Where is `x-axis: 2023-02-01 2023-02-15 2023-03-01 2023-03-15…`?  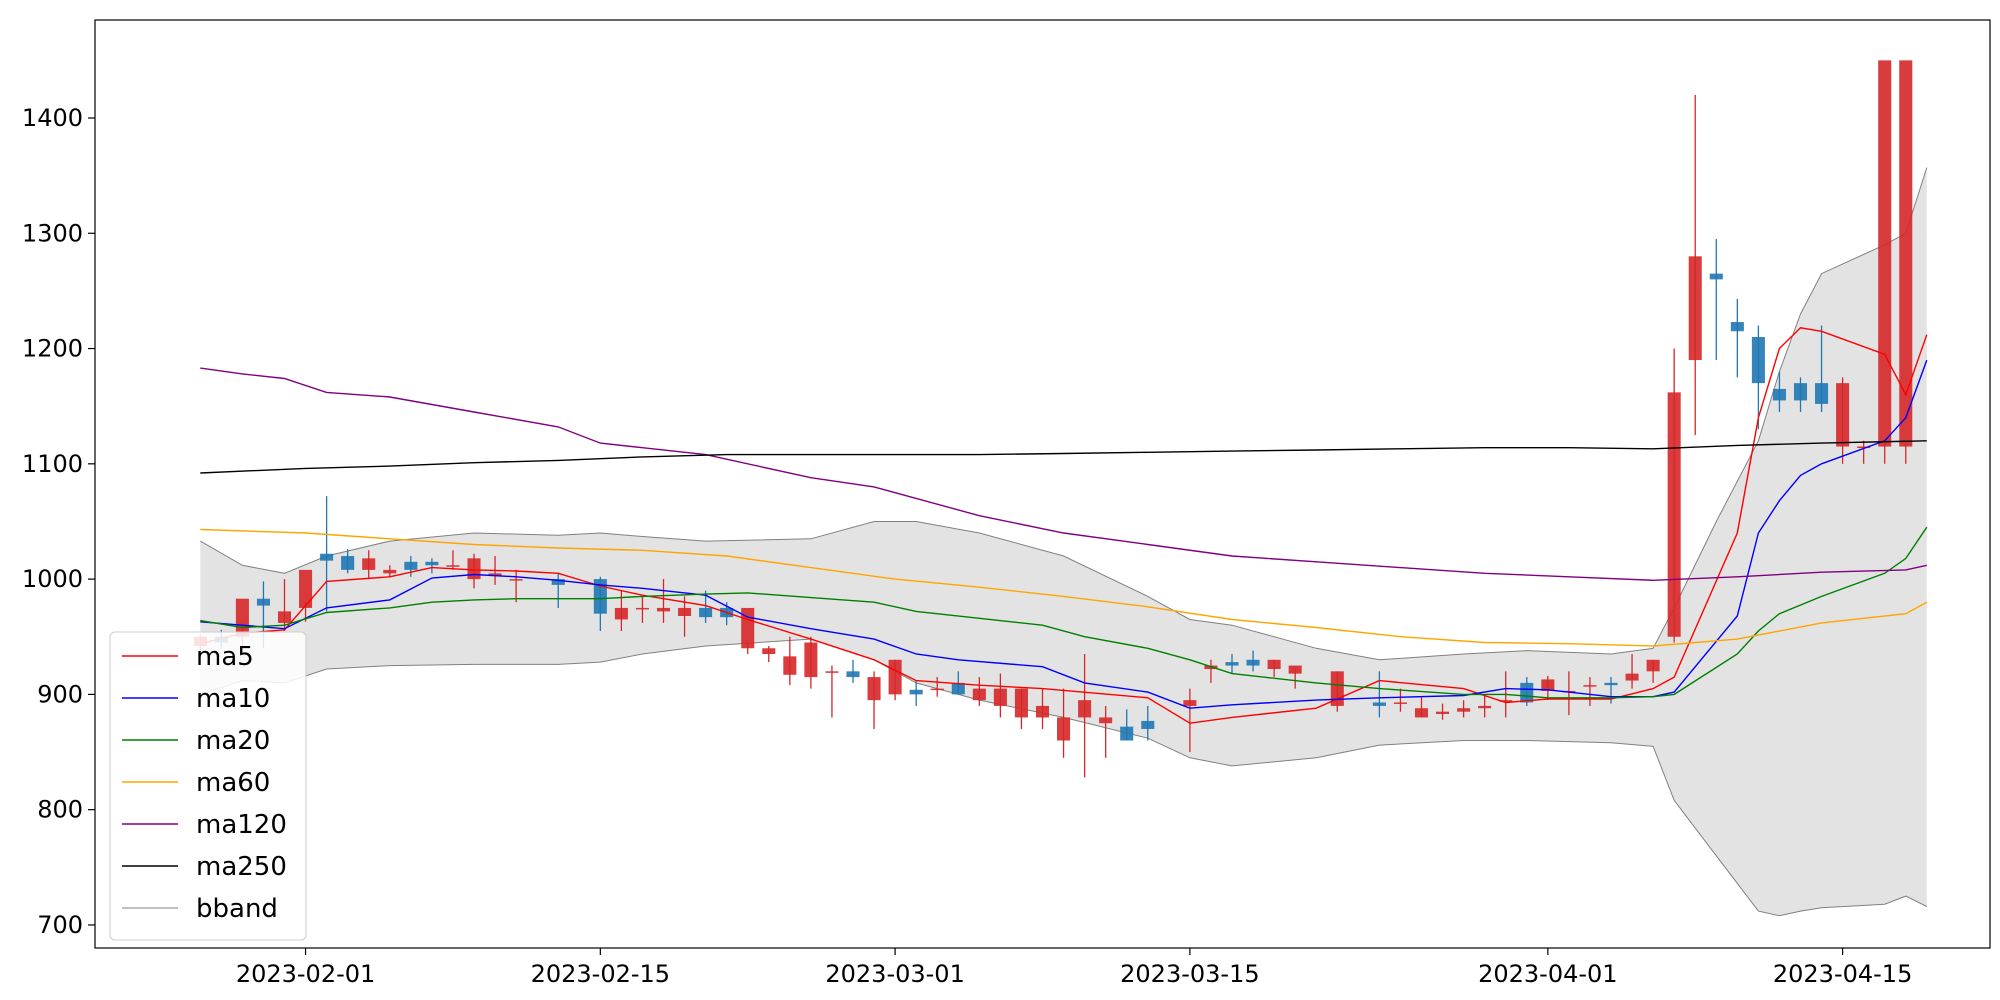 x-axis: 2023-02-01 2023-02-15 2023-03-01 2023-03-15… is located at coordinates (1074, 968).